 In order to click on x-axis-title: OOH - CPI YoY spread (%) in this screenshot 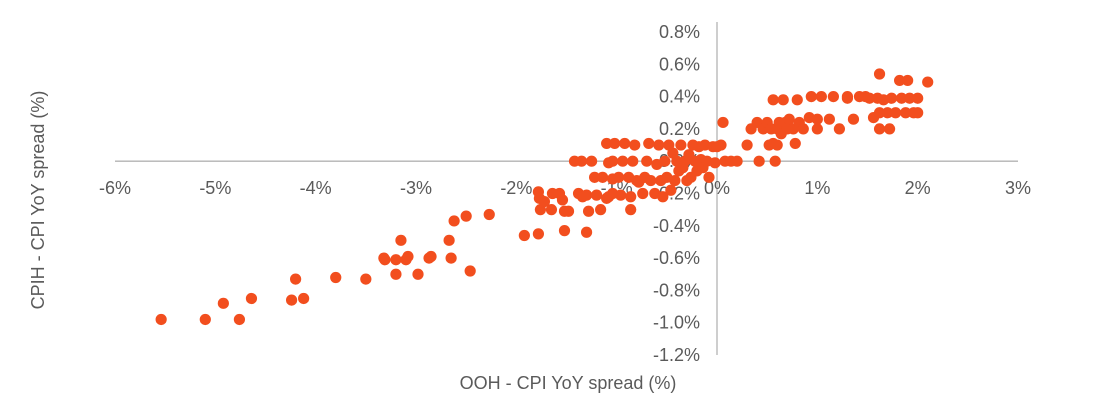, I will do `click(568, 383)`.